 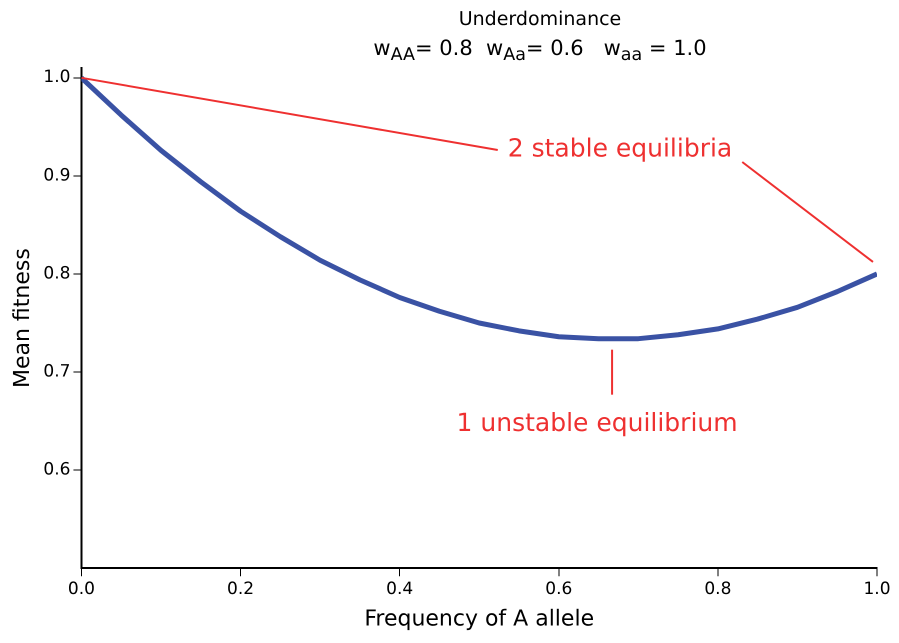 What do you see at coordinates (540, 51) in the screenshot?
I see `chart-subtitle: w$_{AA}$= 0.8 w$_{Aa}$= 0.6 w$_{aa}$ = 1.0` at bounding box center [540, 51].